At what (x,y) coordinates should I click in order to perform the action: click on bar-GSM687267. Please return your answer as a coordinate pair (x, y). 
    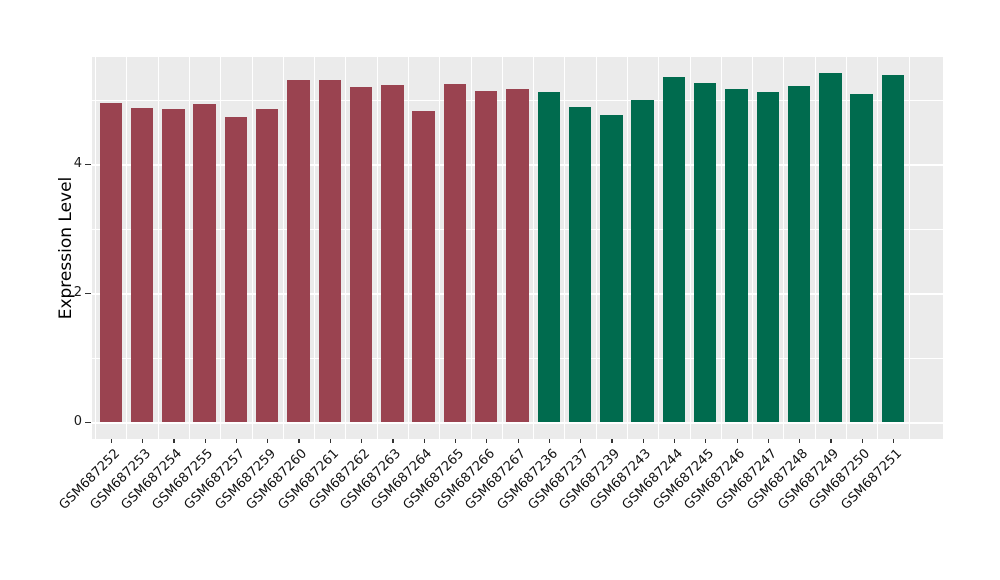
    Looking at the image, I should click on (517, 255).